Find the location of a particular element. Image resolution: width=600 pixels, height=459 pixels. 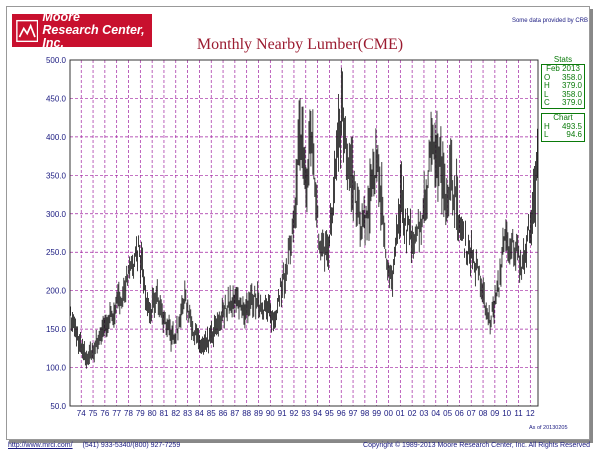

stats-row-high: H 379.0 is located at coordinates (563, 86).